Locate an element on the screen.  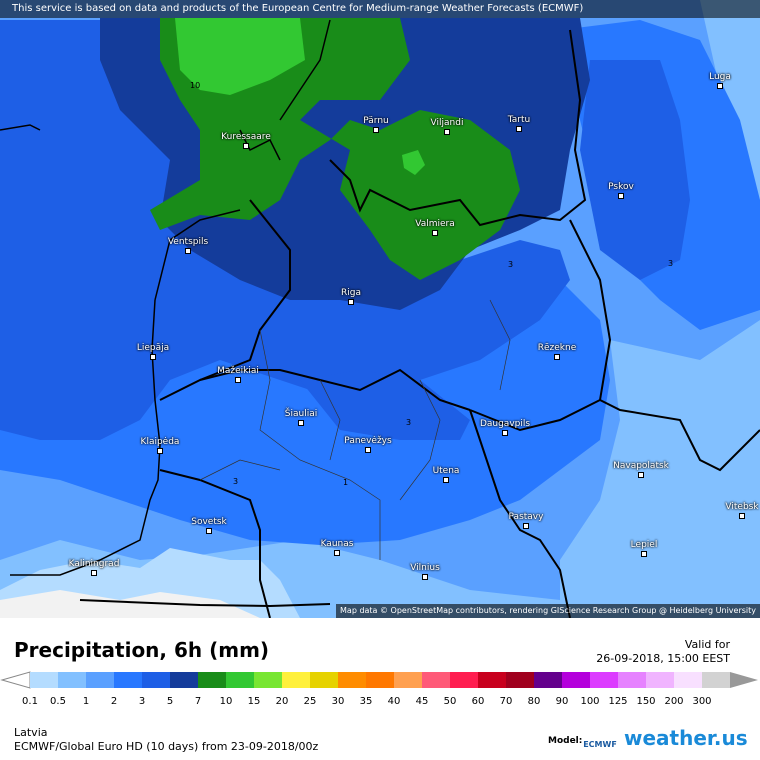
legend-tick: 20 is located at coordinates (282, 701).